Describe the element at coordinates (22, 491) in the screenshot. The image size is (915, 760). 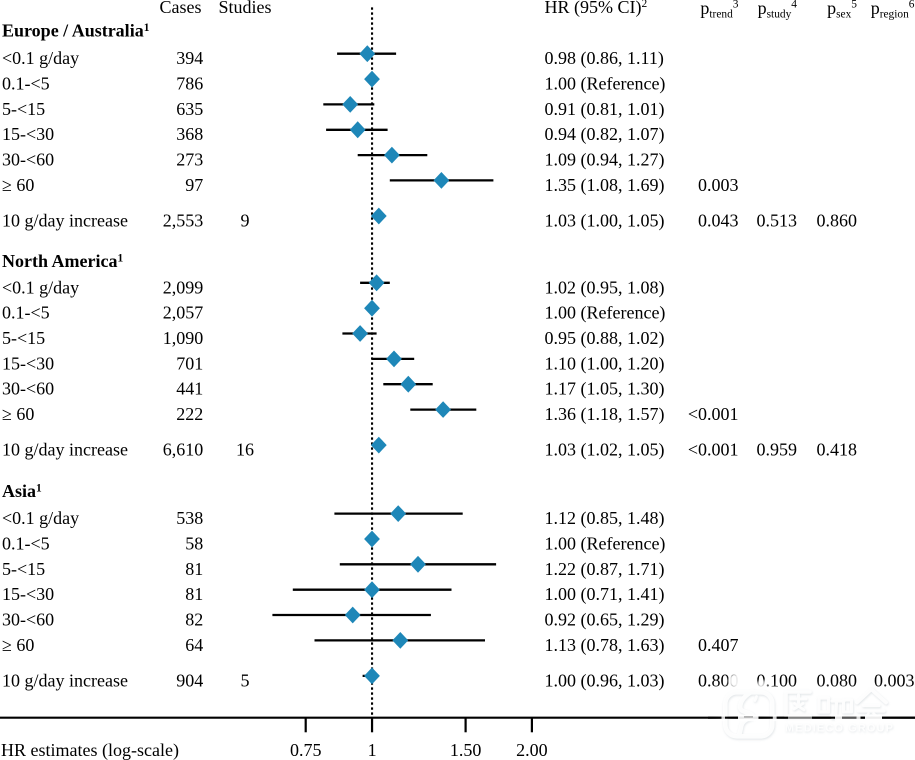
I see `svg-text: Asia1` at that location.